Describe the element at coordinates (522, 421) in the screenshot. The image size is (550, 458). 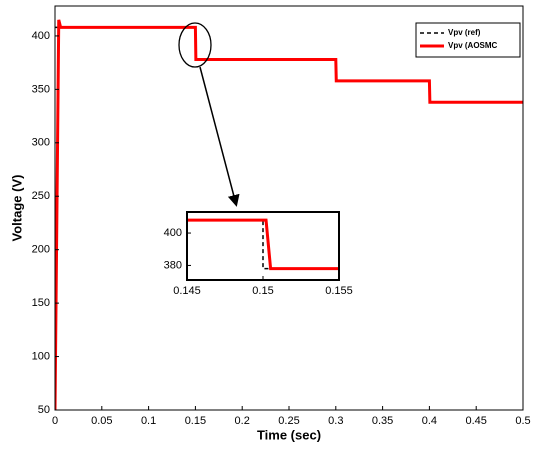
I see `x-tick-label: 0.5` at that location.